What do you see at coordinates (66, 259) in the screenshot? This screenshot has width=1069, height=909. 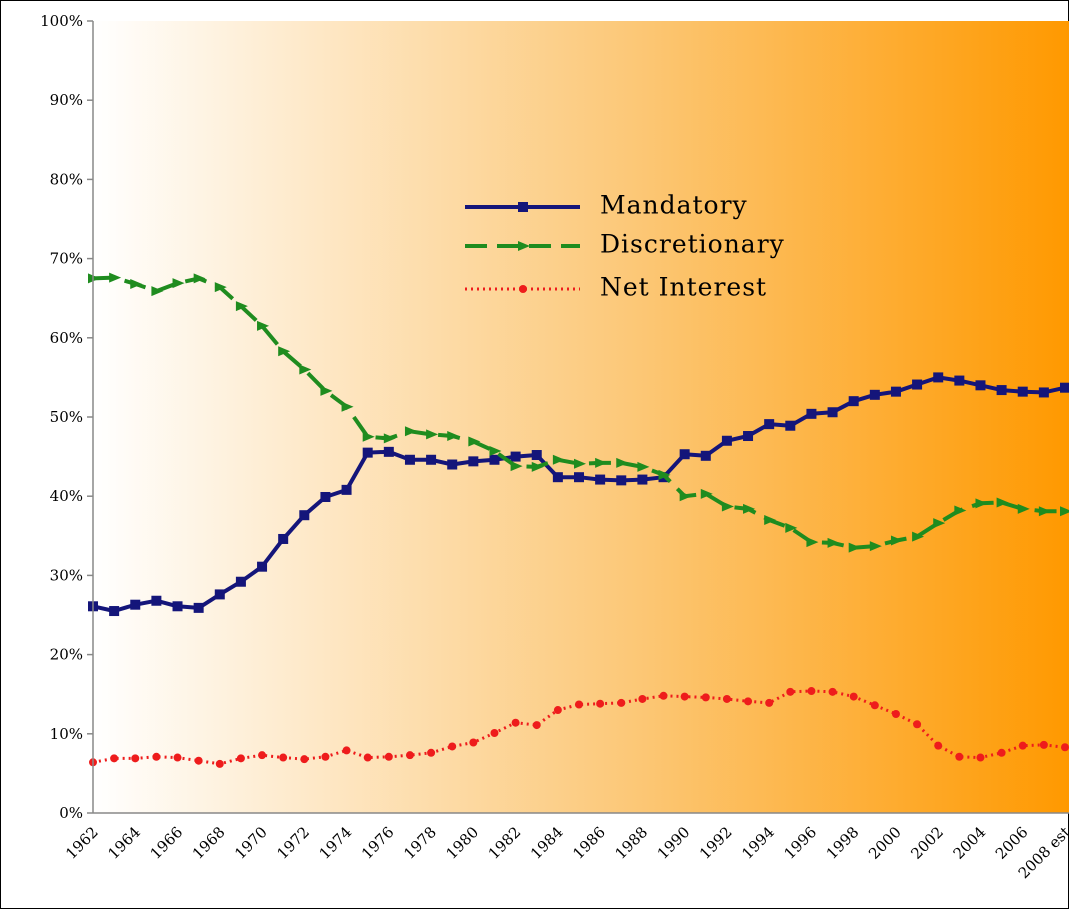 I see `y-tick-label: 70%` at bounding box center [66, 259].